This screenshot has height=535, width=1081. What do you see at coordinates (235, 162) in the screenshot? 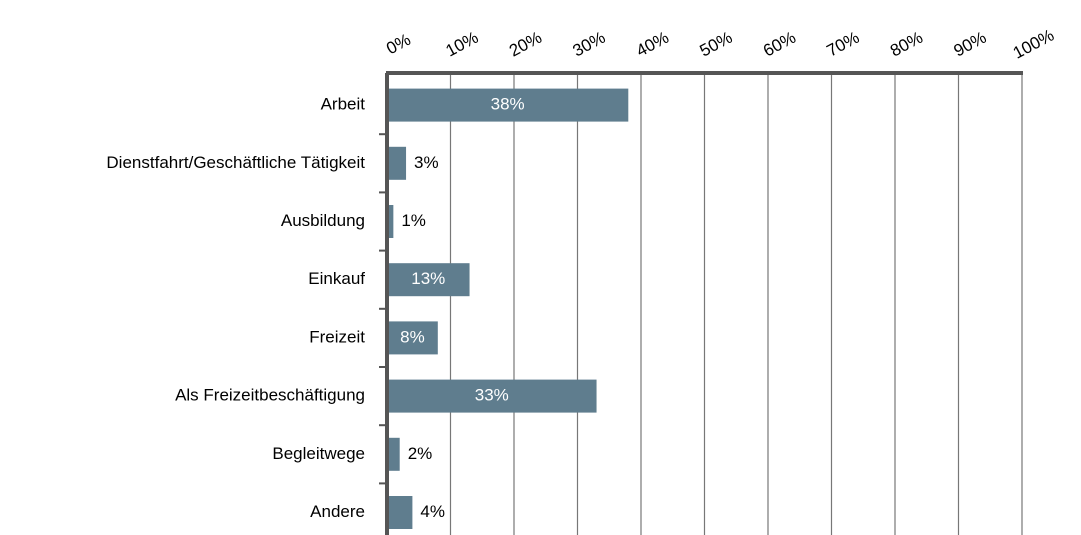
I see `y-tick-label: Dienstfahrt/Geschäftliche Tätigkeit` at bounding box center [235, 162].